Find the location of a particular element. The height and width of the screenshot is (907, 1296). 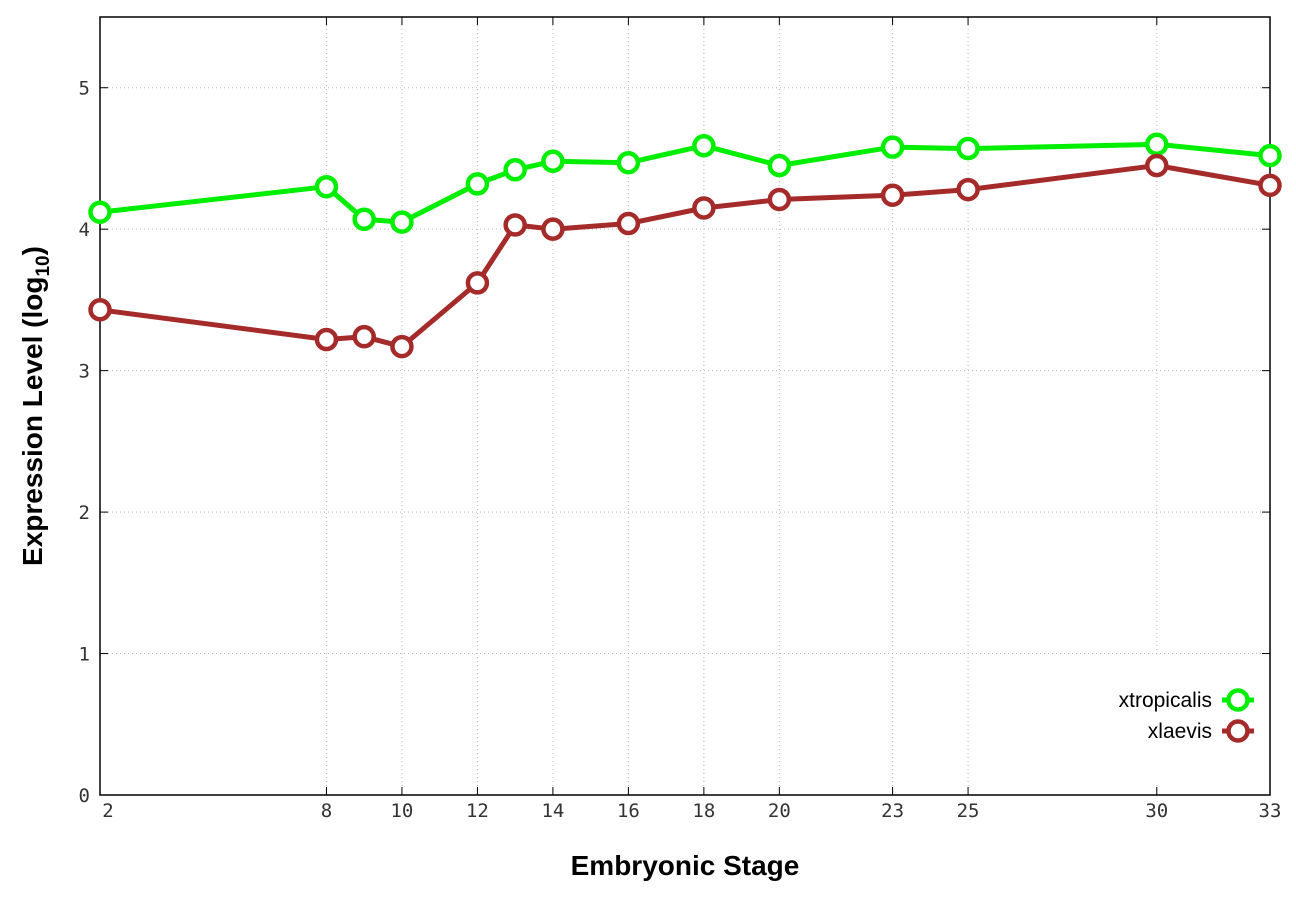

legend-label-xtropicalis: xtropicalis is located at coordinates (1165, 700).